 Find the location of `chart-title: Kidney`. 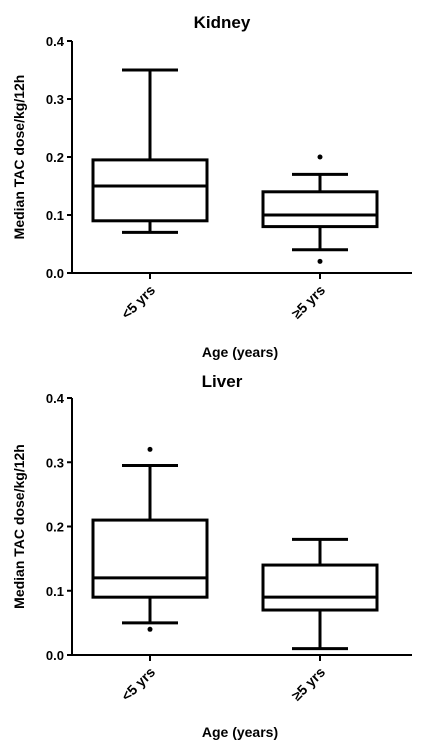

chart-title: Kidney is located at coordinates (222, 22).